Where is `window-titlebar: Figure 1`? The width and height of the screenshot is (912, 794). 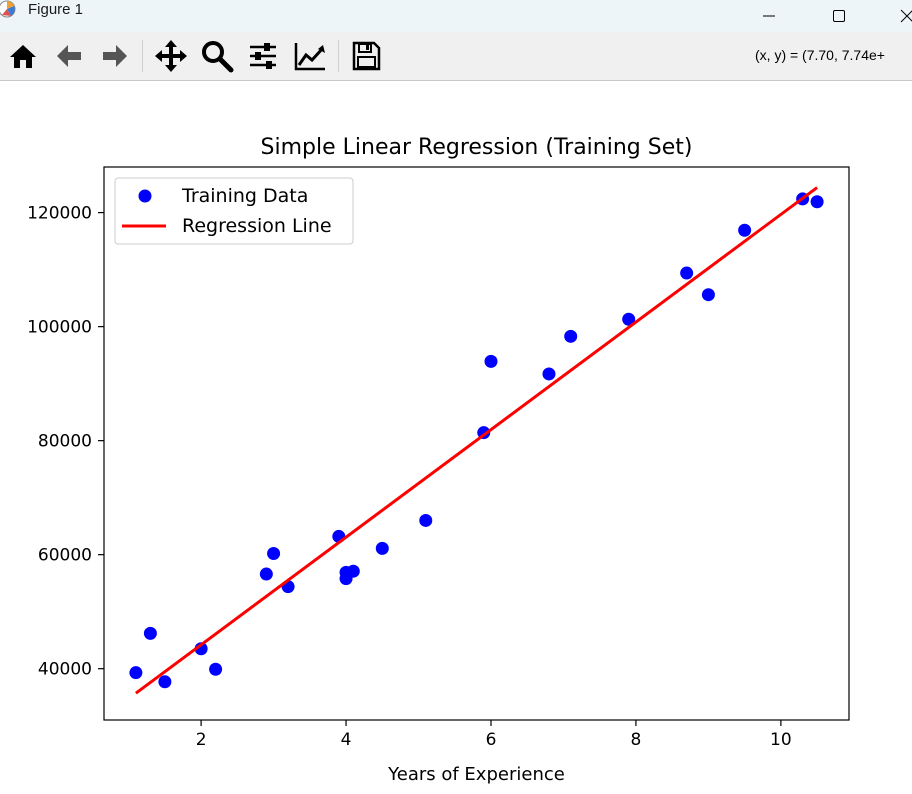 window-titlebar: Figure 1 is located at coordinates (456, 16).